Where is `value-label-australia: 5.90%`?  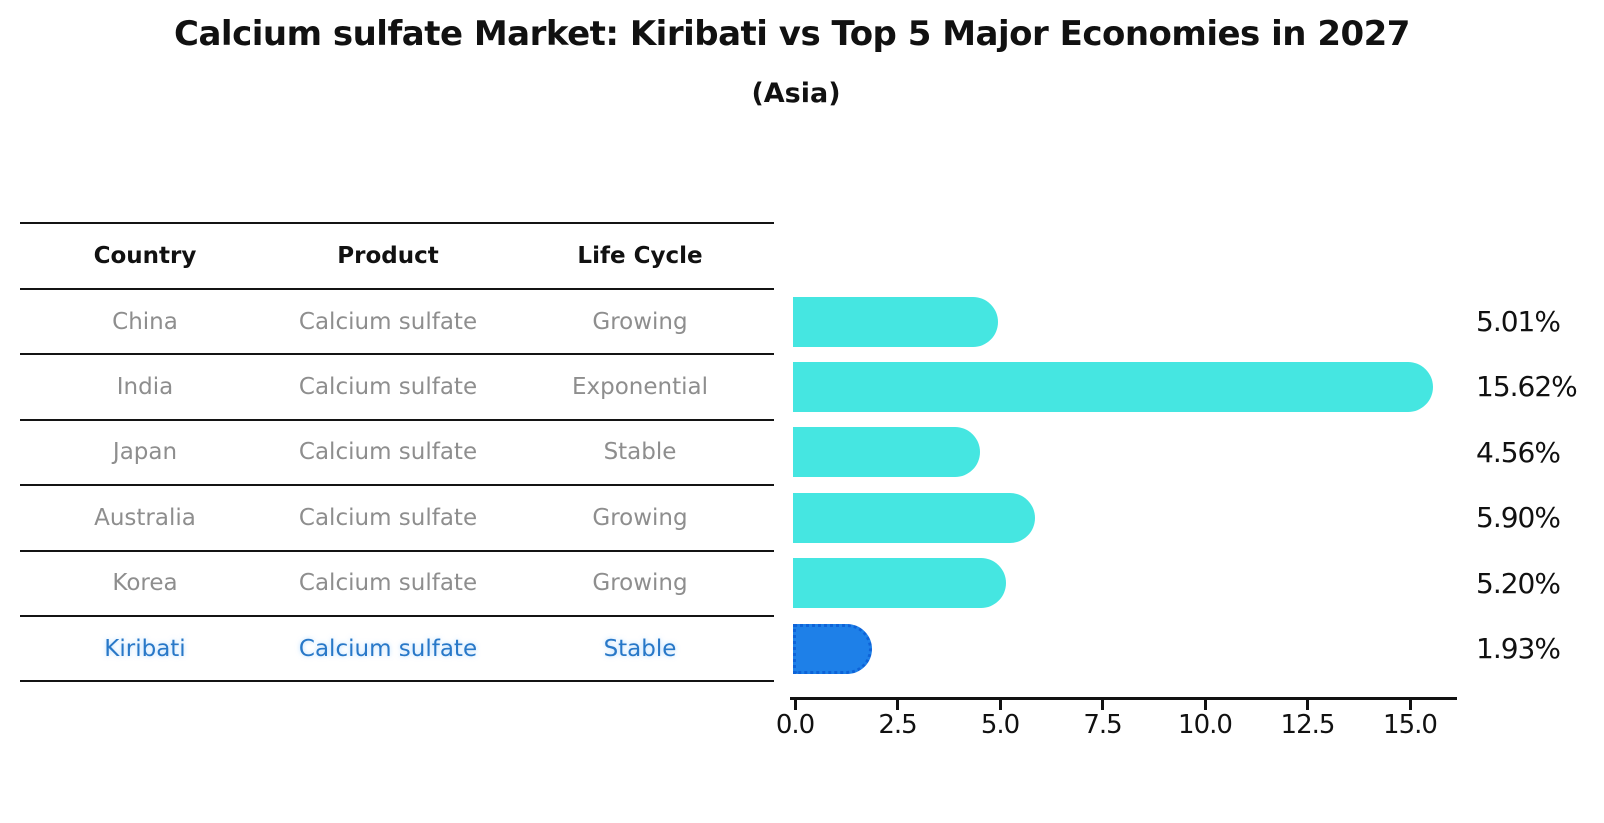
value-label-australia: 5.90% is located at coordinates (1518, 518).